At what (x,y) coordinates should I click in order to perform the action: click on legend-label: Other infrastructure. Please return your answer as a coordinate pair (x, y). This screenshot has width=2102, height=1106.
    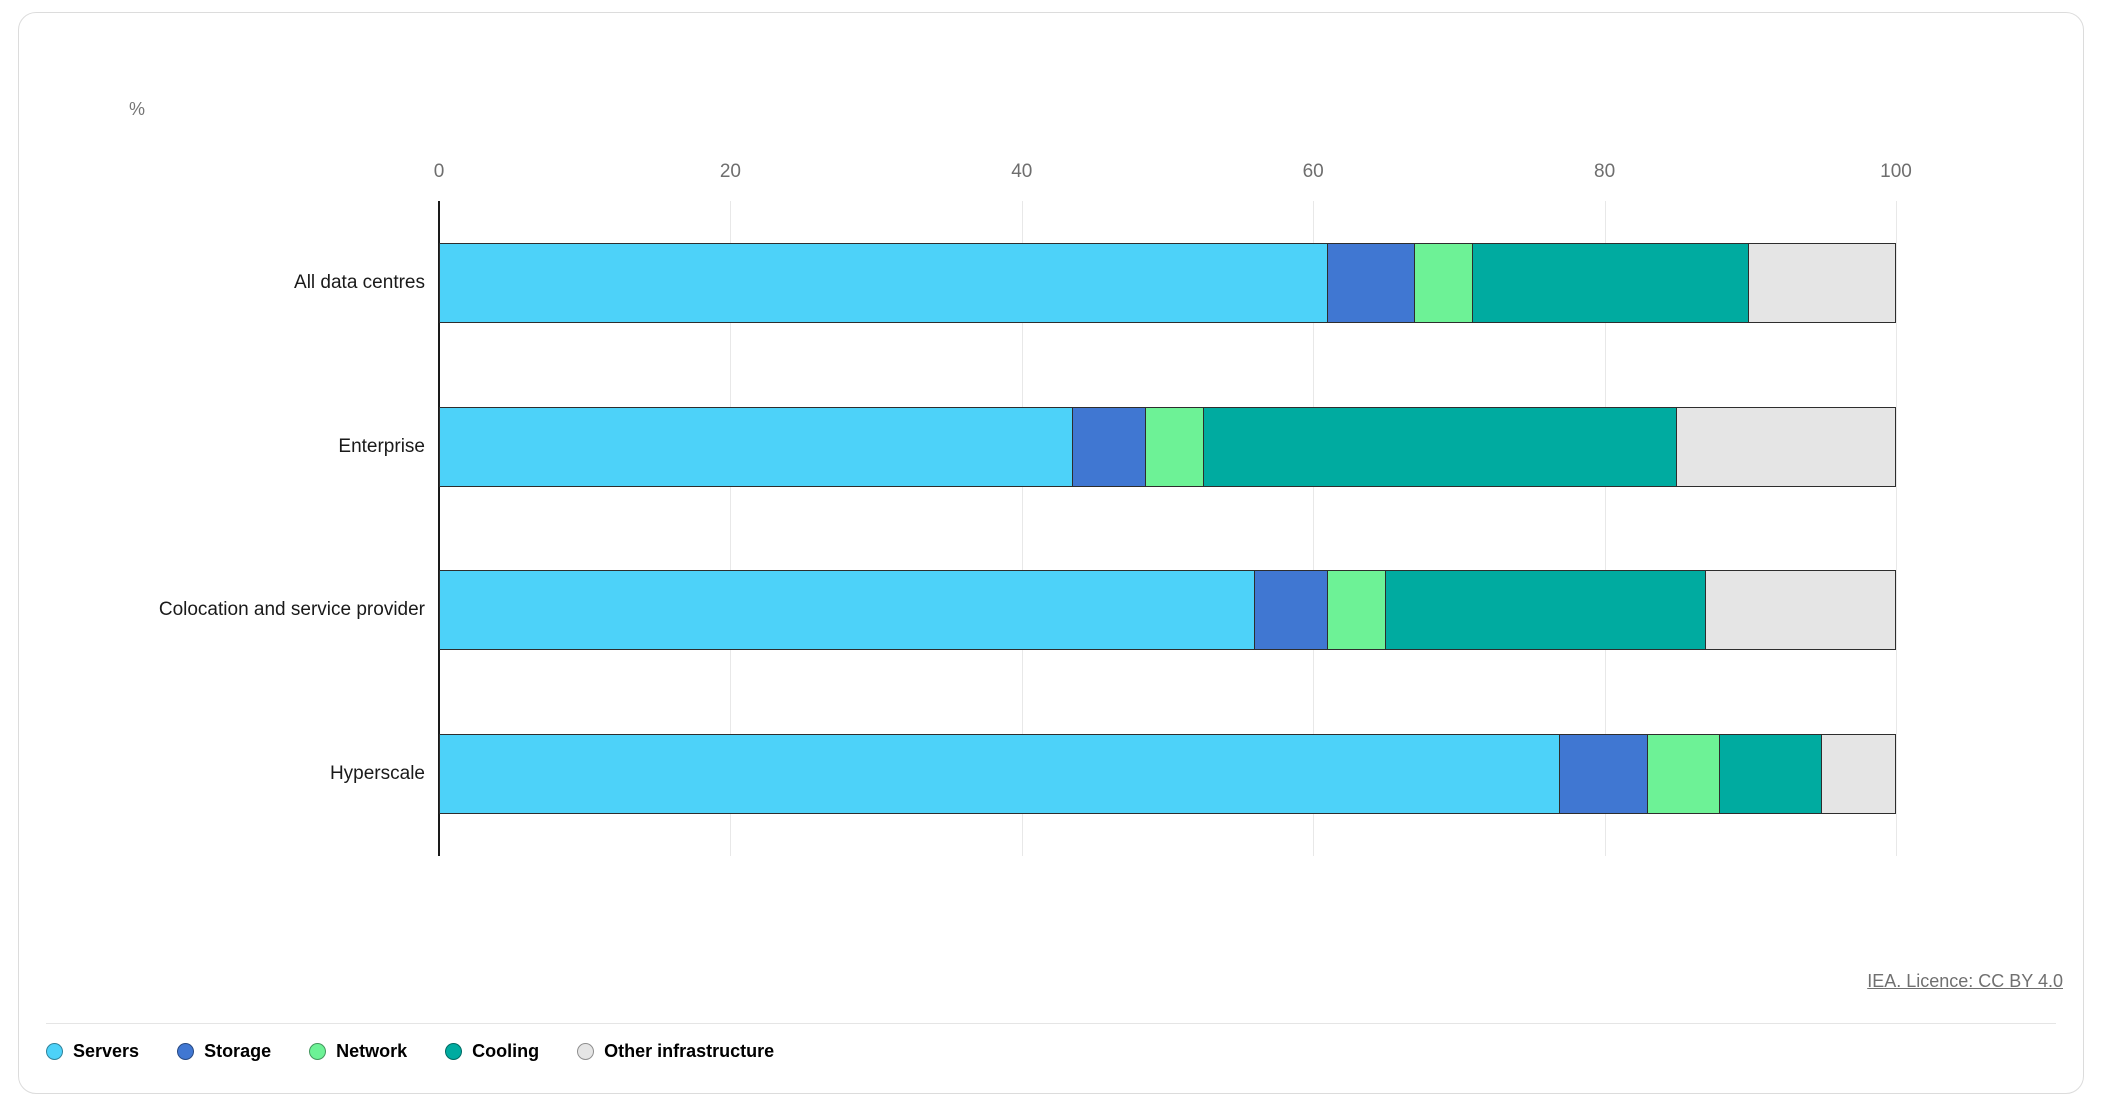
    Looking at the image, I should click on (689, 1051).